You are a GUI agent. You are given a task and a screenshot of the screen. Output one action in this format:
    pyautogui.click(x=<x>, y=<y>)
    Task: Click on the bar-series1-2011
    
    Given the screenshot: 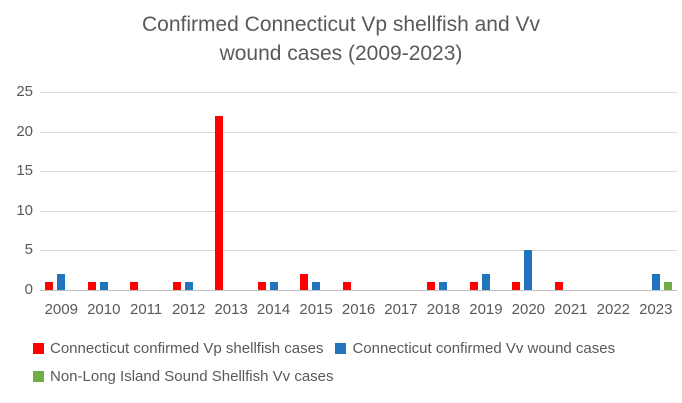 What is the action you would take?
    pyautogui.click(x=134, y=286)
    